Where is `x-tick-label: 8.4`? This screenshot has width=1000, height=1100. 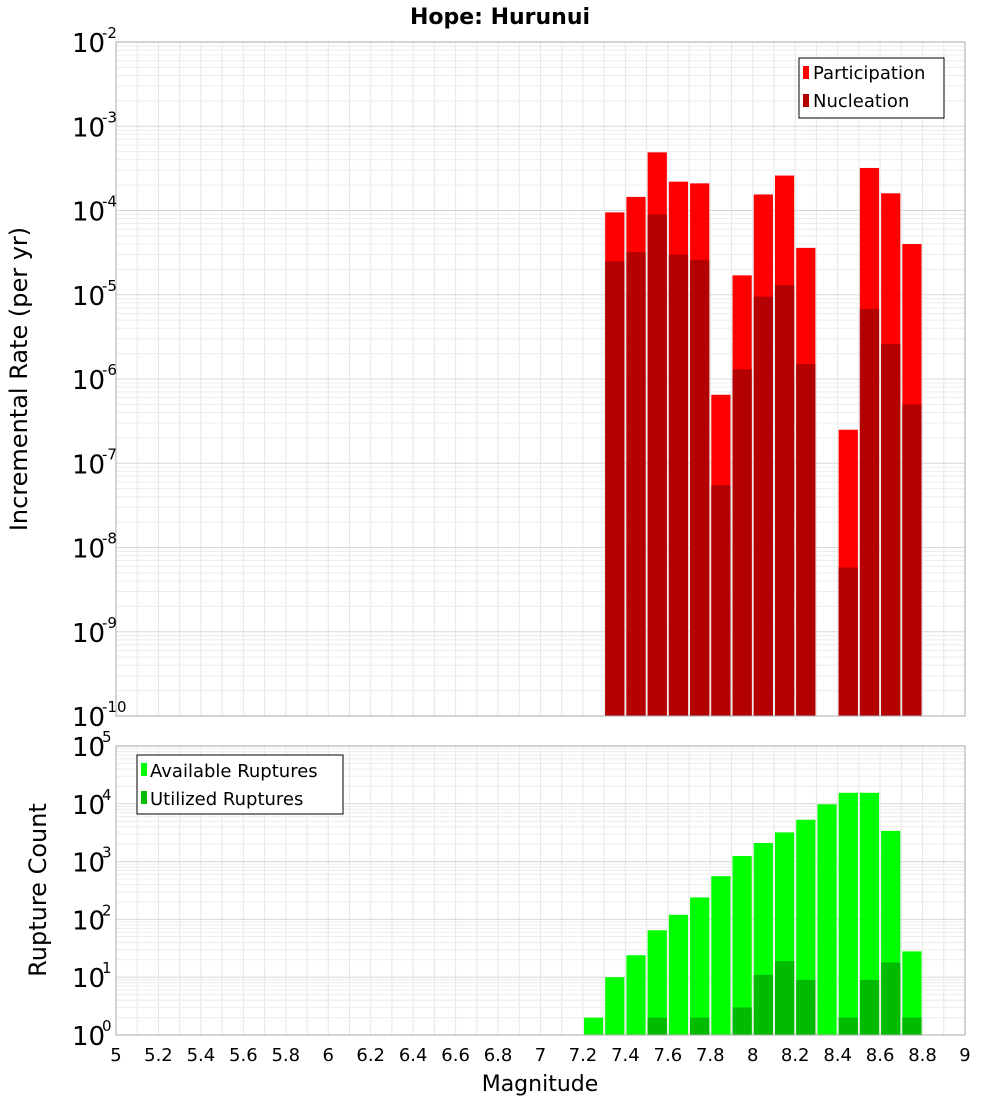 x-tick-label: 8.4 is located at coordinates (837, 1055).